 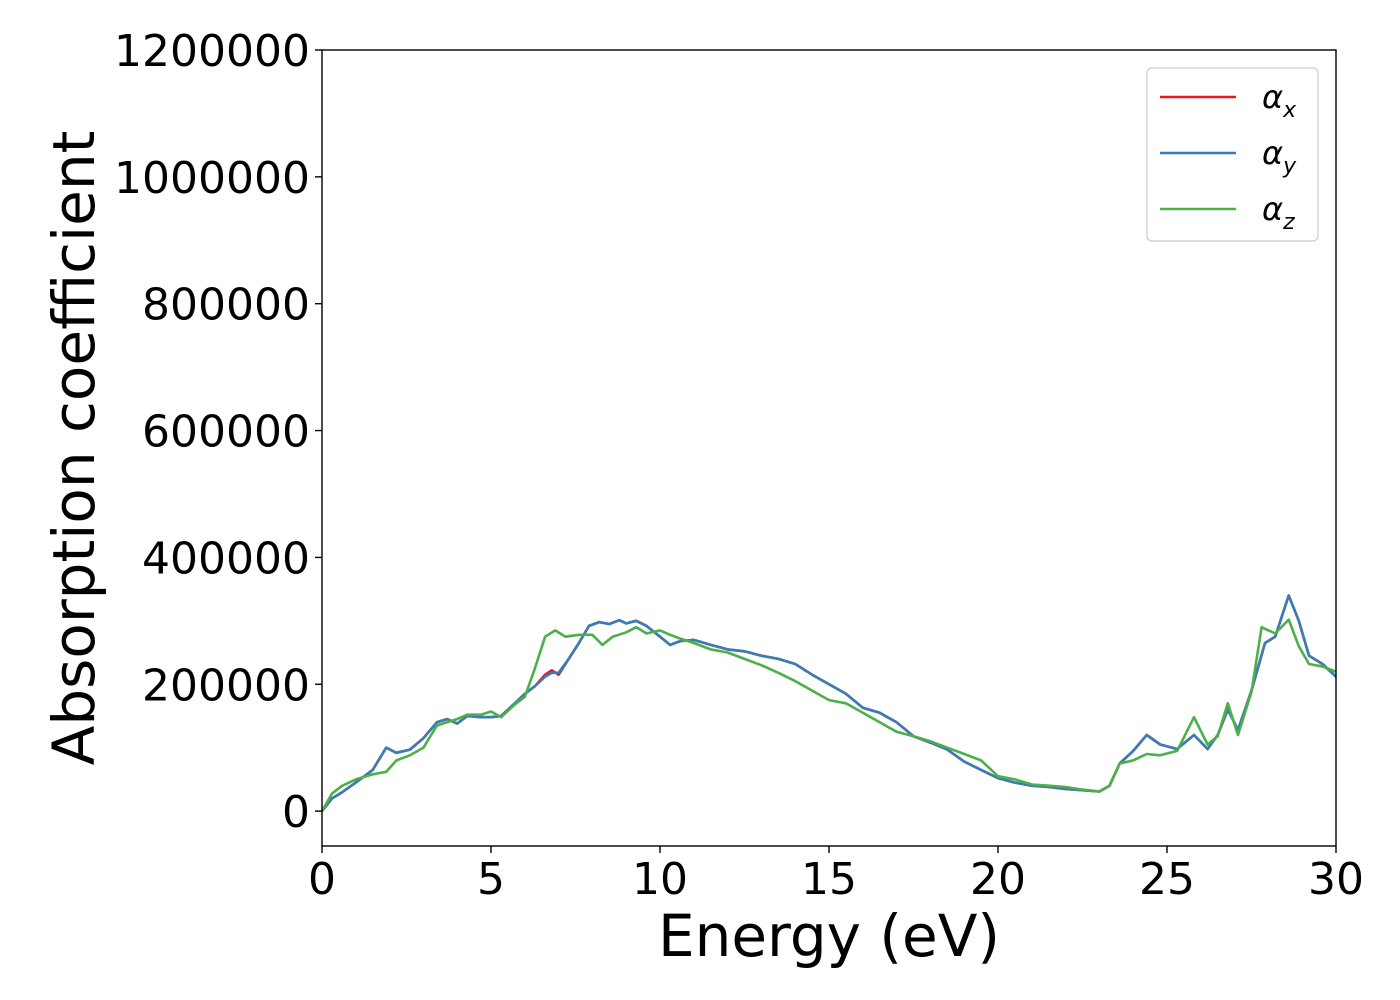 I want to click on x-tick-label: 0, so click(x=322, y=879).